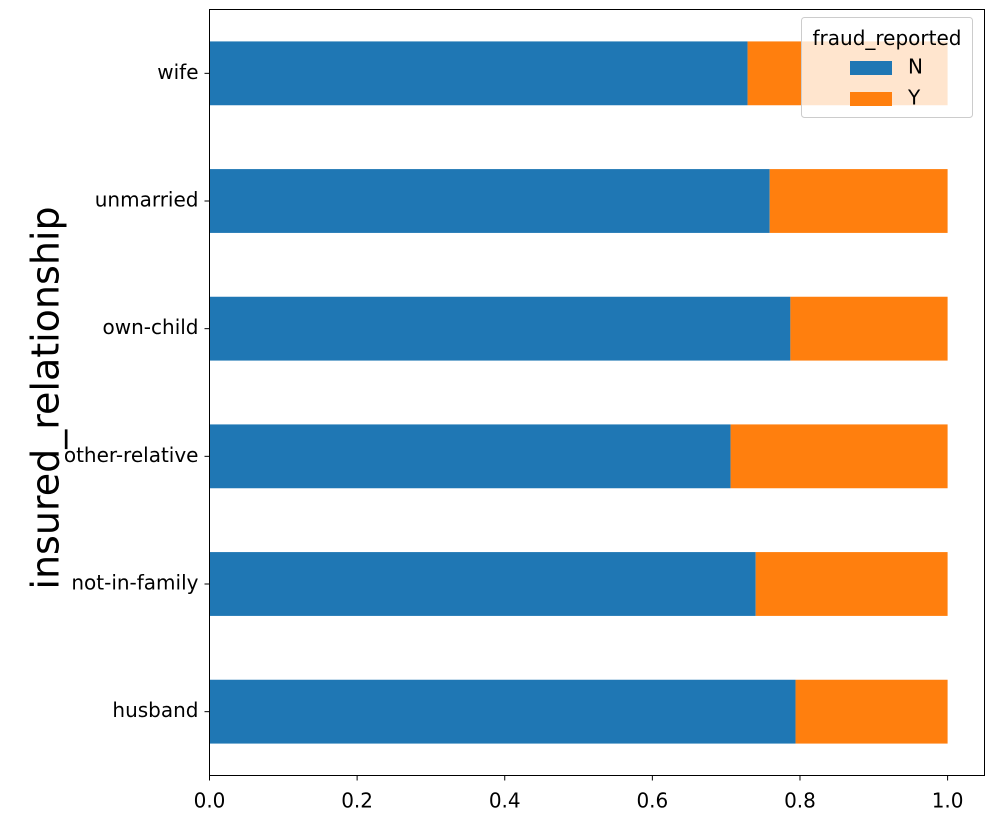 This screenshot has height=819, width=993. I want to click on legend: fraud_reported NY, so click(887, 67).